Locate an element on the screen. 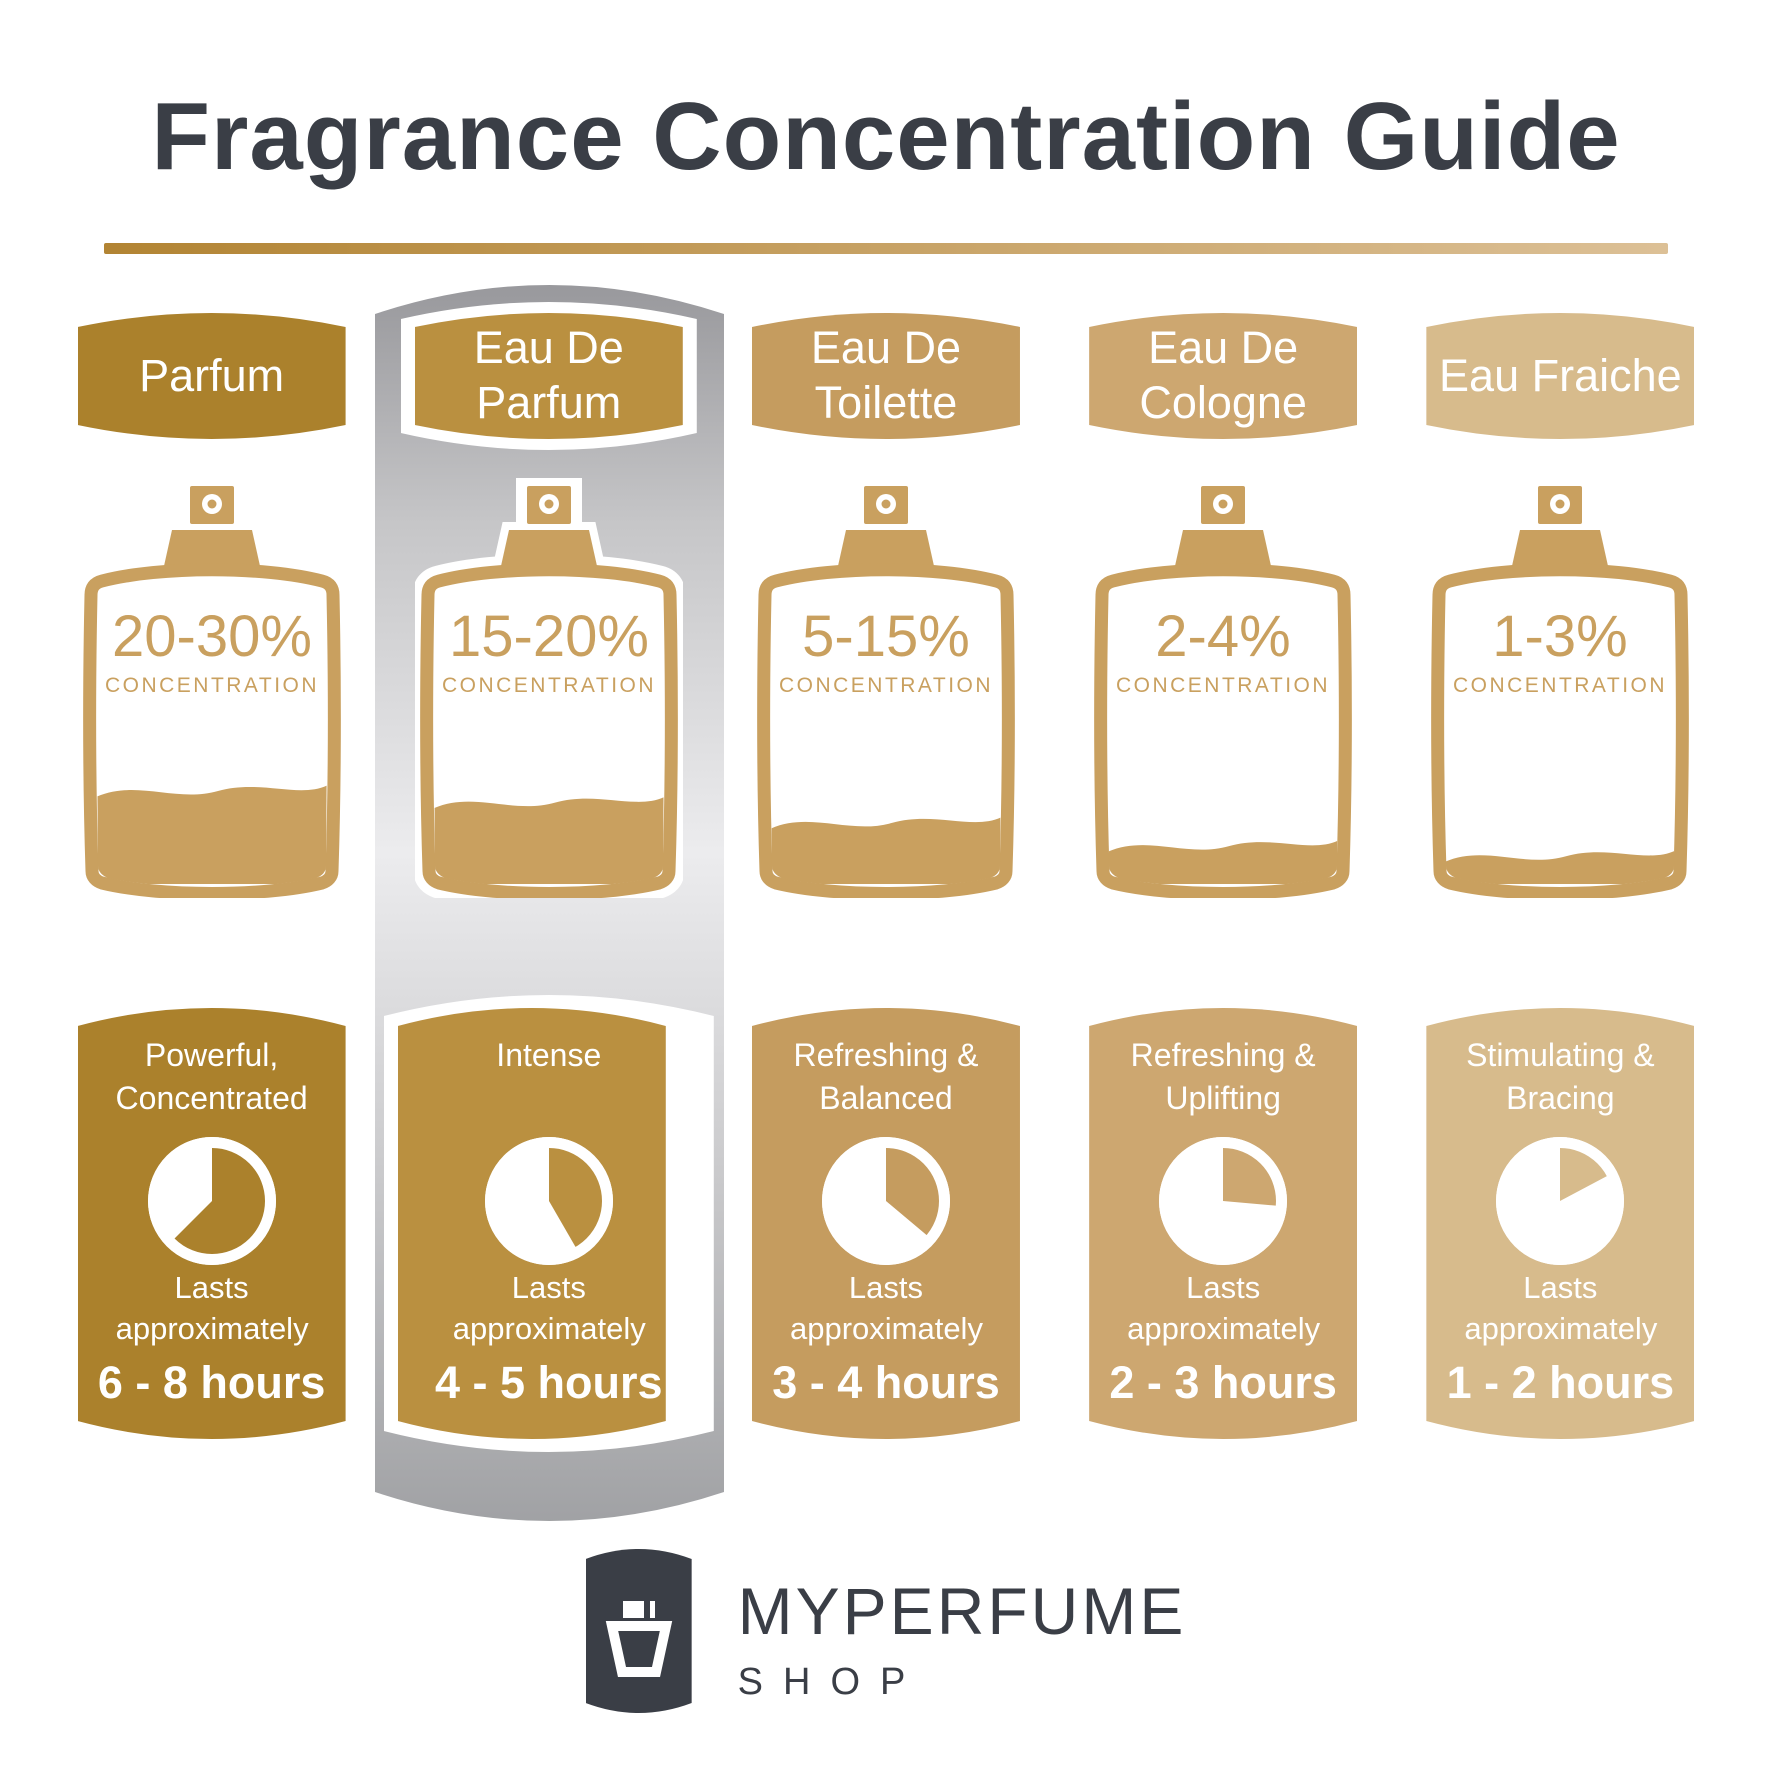  badge-eau-de-toilette: Eau De Toilette is located at coordinates (886, 376).